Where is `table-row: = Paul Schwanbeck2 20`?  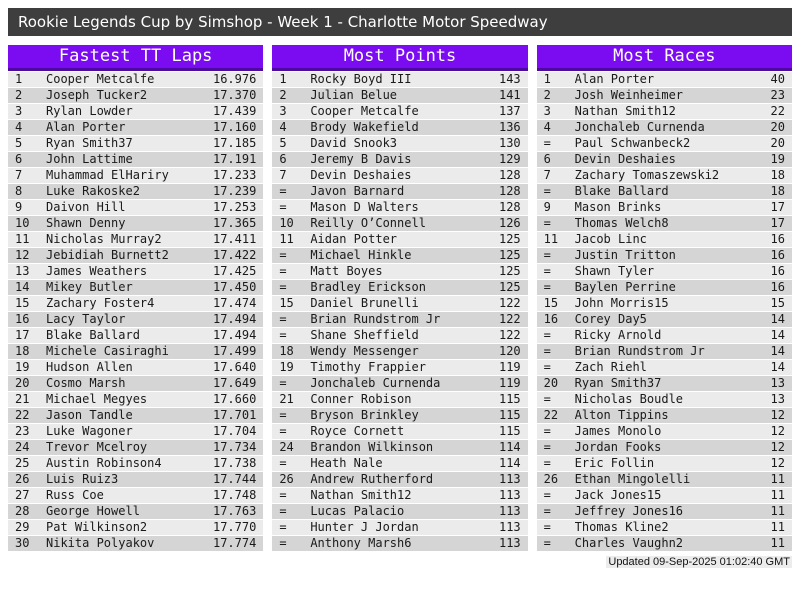 table-row: = Paul Schwanbeck2 20 is located at coordinates (664, 143).